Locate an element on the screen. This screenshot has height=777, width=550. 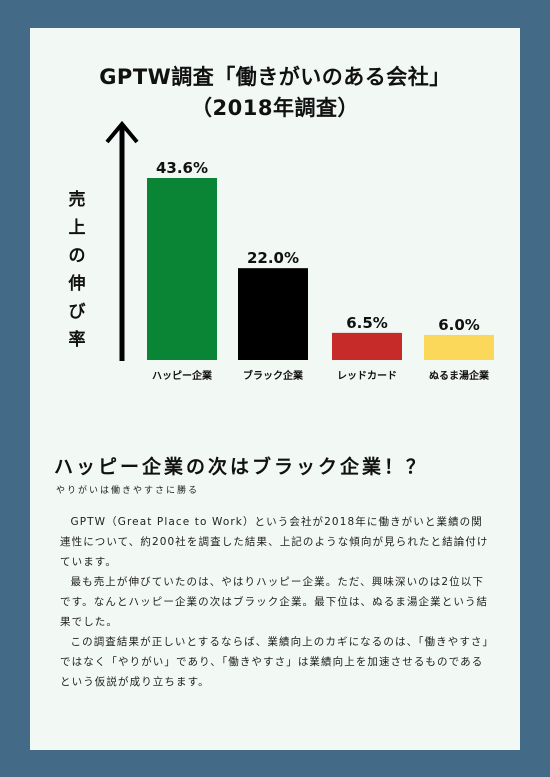
y-axis-arrow is located at coordinates (122, 240).